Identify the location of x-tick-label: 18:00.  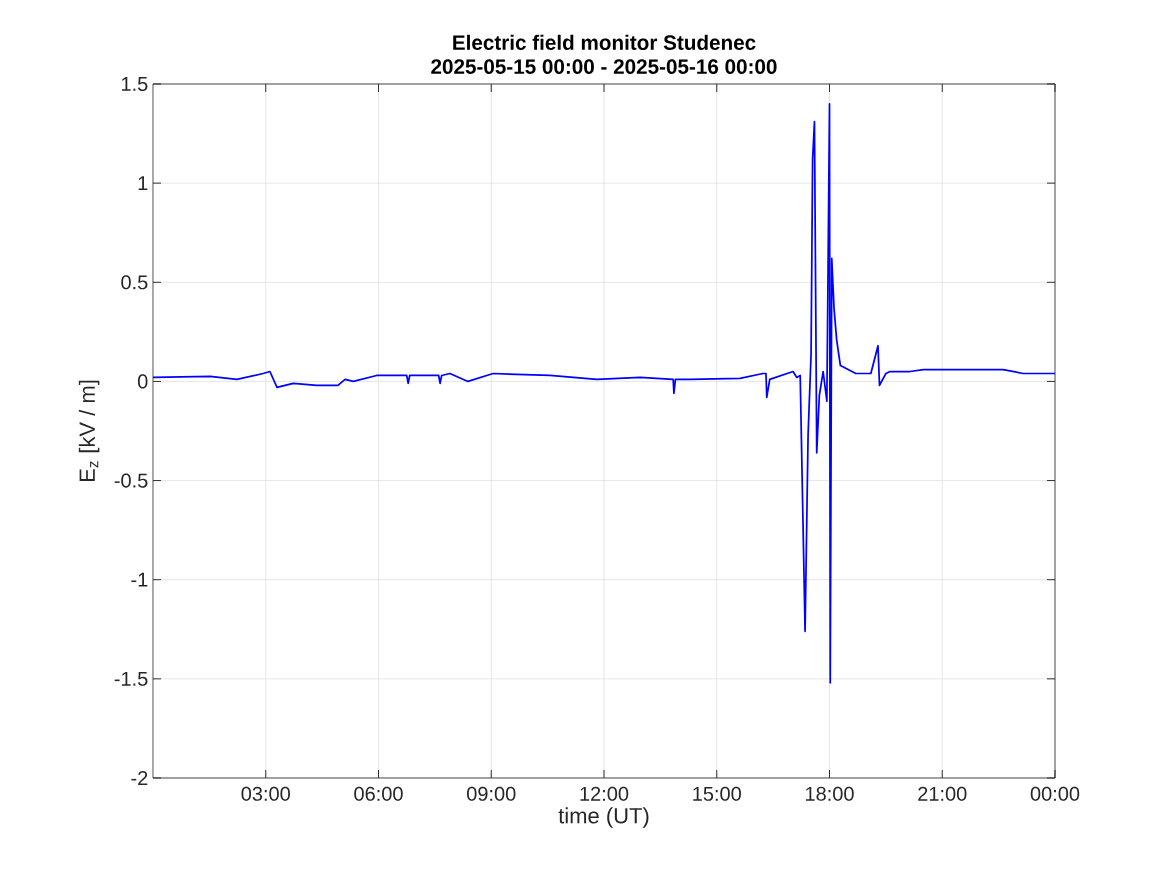
(830, 793).